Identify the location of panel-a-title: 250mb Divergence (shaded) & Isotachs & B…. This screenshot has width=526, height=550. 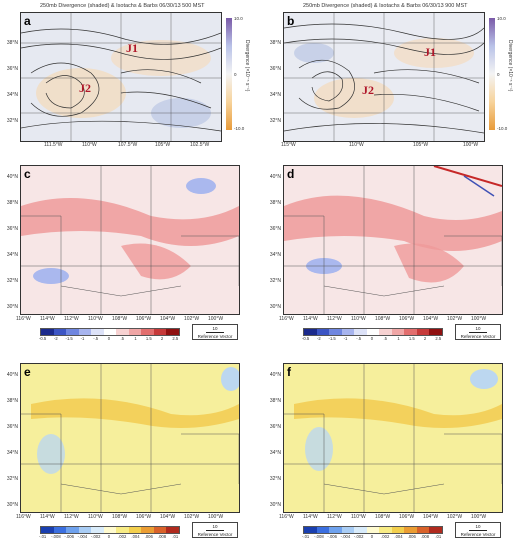
(122, 6).